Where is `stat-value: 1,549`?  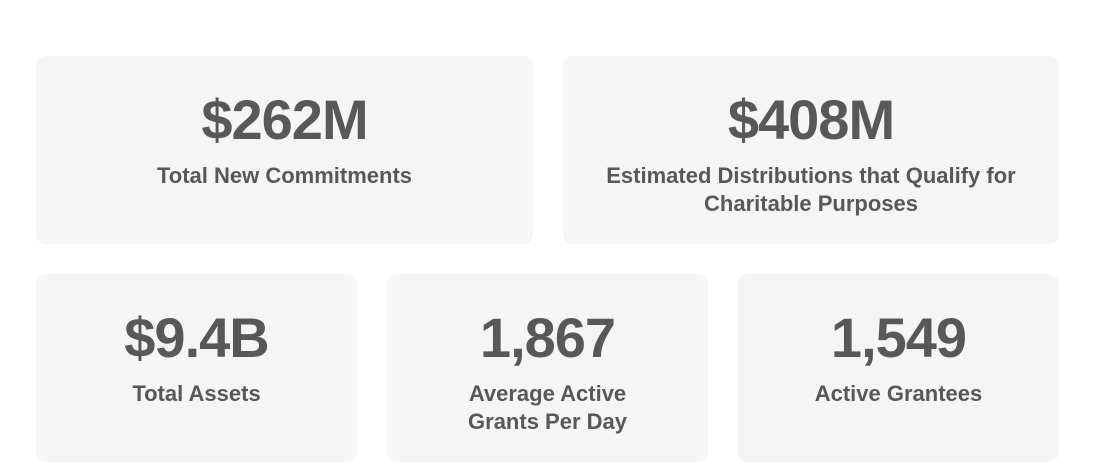
stat-value: 1,549 is located at coordinates (898, 337).